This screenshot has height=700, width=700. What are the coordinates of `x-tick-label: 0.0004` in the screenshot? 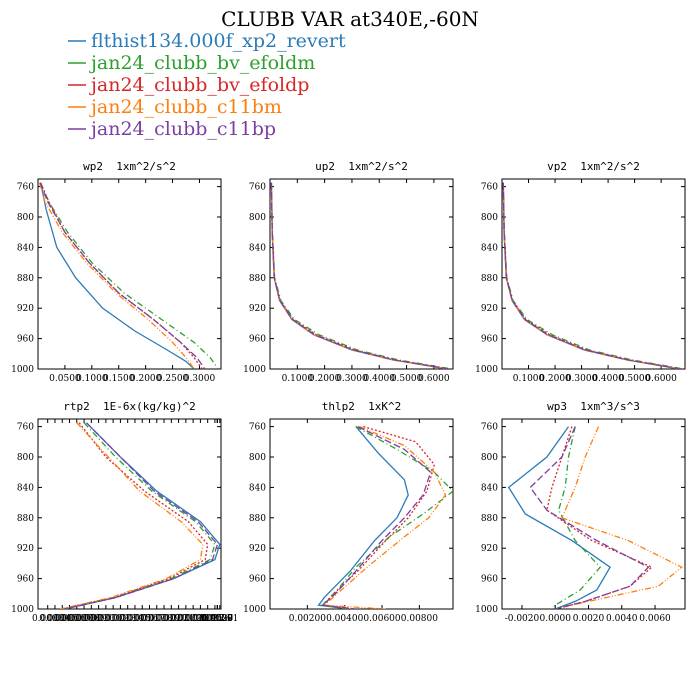 It's located at (55, 619).